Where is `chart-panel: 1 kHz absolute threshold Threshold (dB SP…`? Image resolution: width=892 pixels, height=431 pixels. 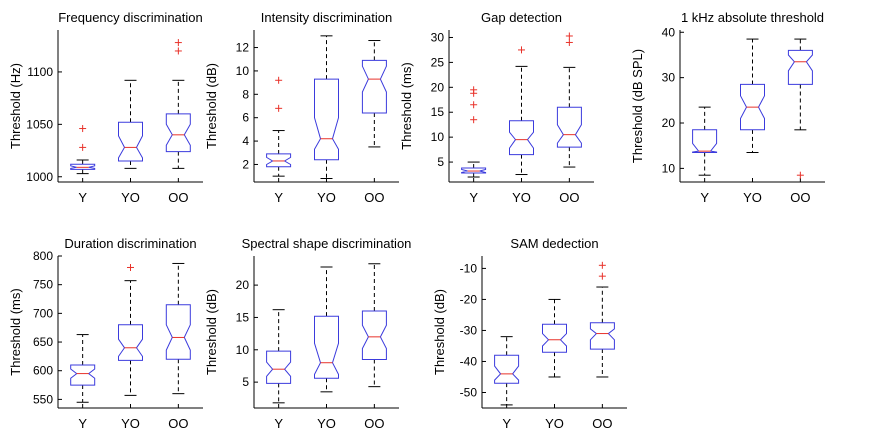
chart-panel: 1 kHz absolute threshold Threshold (dB SP… is located at coordinates (727, 107).